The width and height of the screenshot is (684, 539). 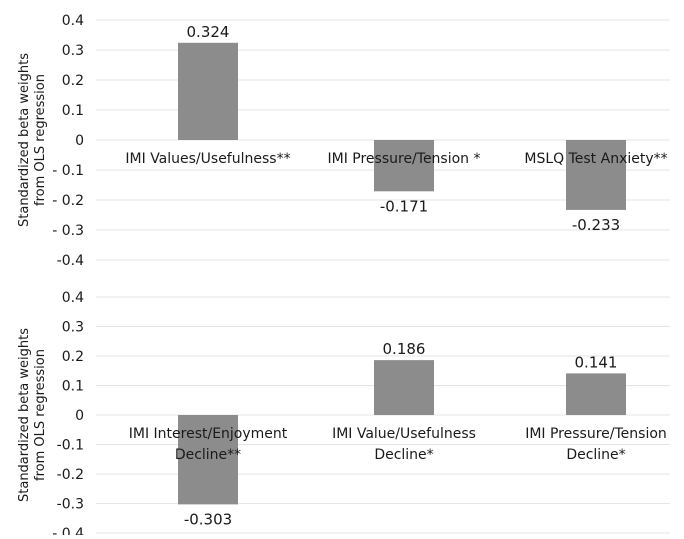 What do you see at coordinates (596, 444) in the screenshot?
I see `category-label: IMI Pressure/Tension Decline*` at bounding box center [596, 444].